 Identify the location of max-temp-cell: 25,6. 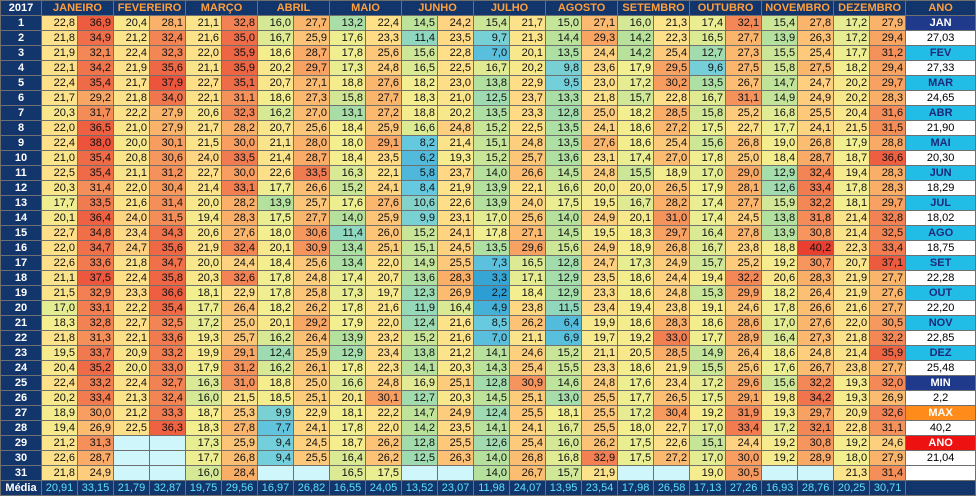
(312, 263).